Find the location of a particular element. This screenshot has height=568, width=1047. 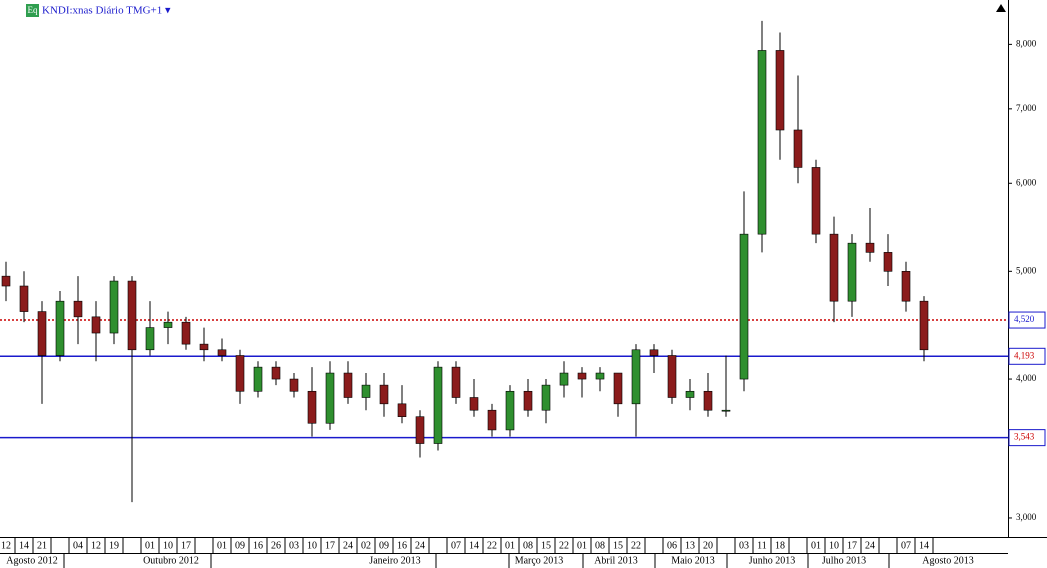

month-label: Abril 2013 is located at coordinates (616, 560).